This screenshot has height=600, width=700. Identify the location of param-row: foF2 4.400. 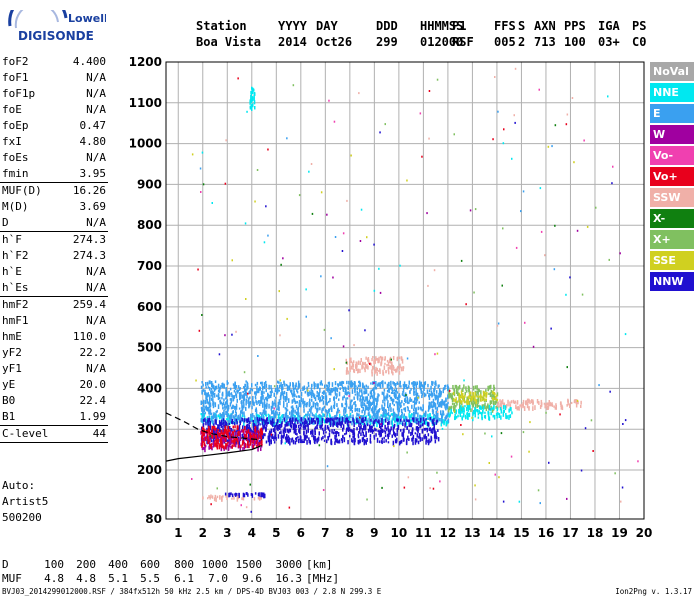
(54, 62).